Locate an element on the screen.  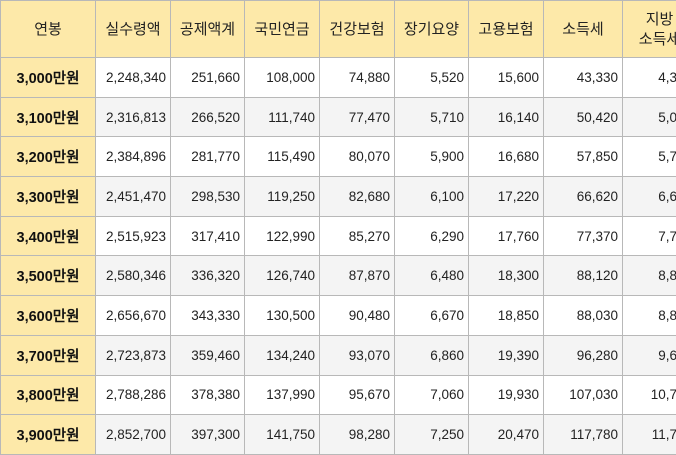
header-total-deduction: 공제액계 is located at coordinates (208, 29).